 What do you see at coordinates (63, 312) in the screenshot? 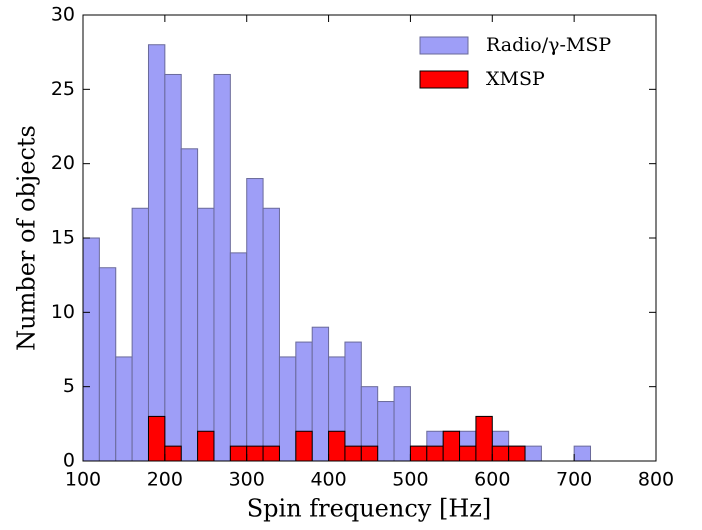
I see `y-tick-label: 10` at bounding box center [63, 312].